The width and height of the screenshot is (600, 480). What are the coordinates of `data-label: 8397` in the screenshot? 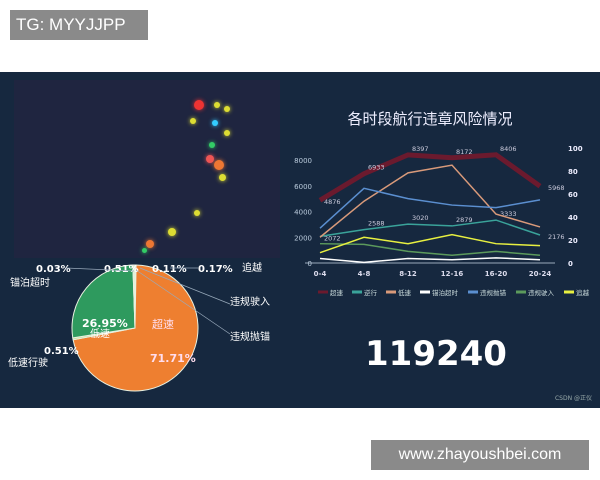 It's located at (420, 149).